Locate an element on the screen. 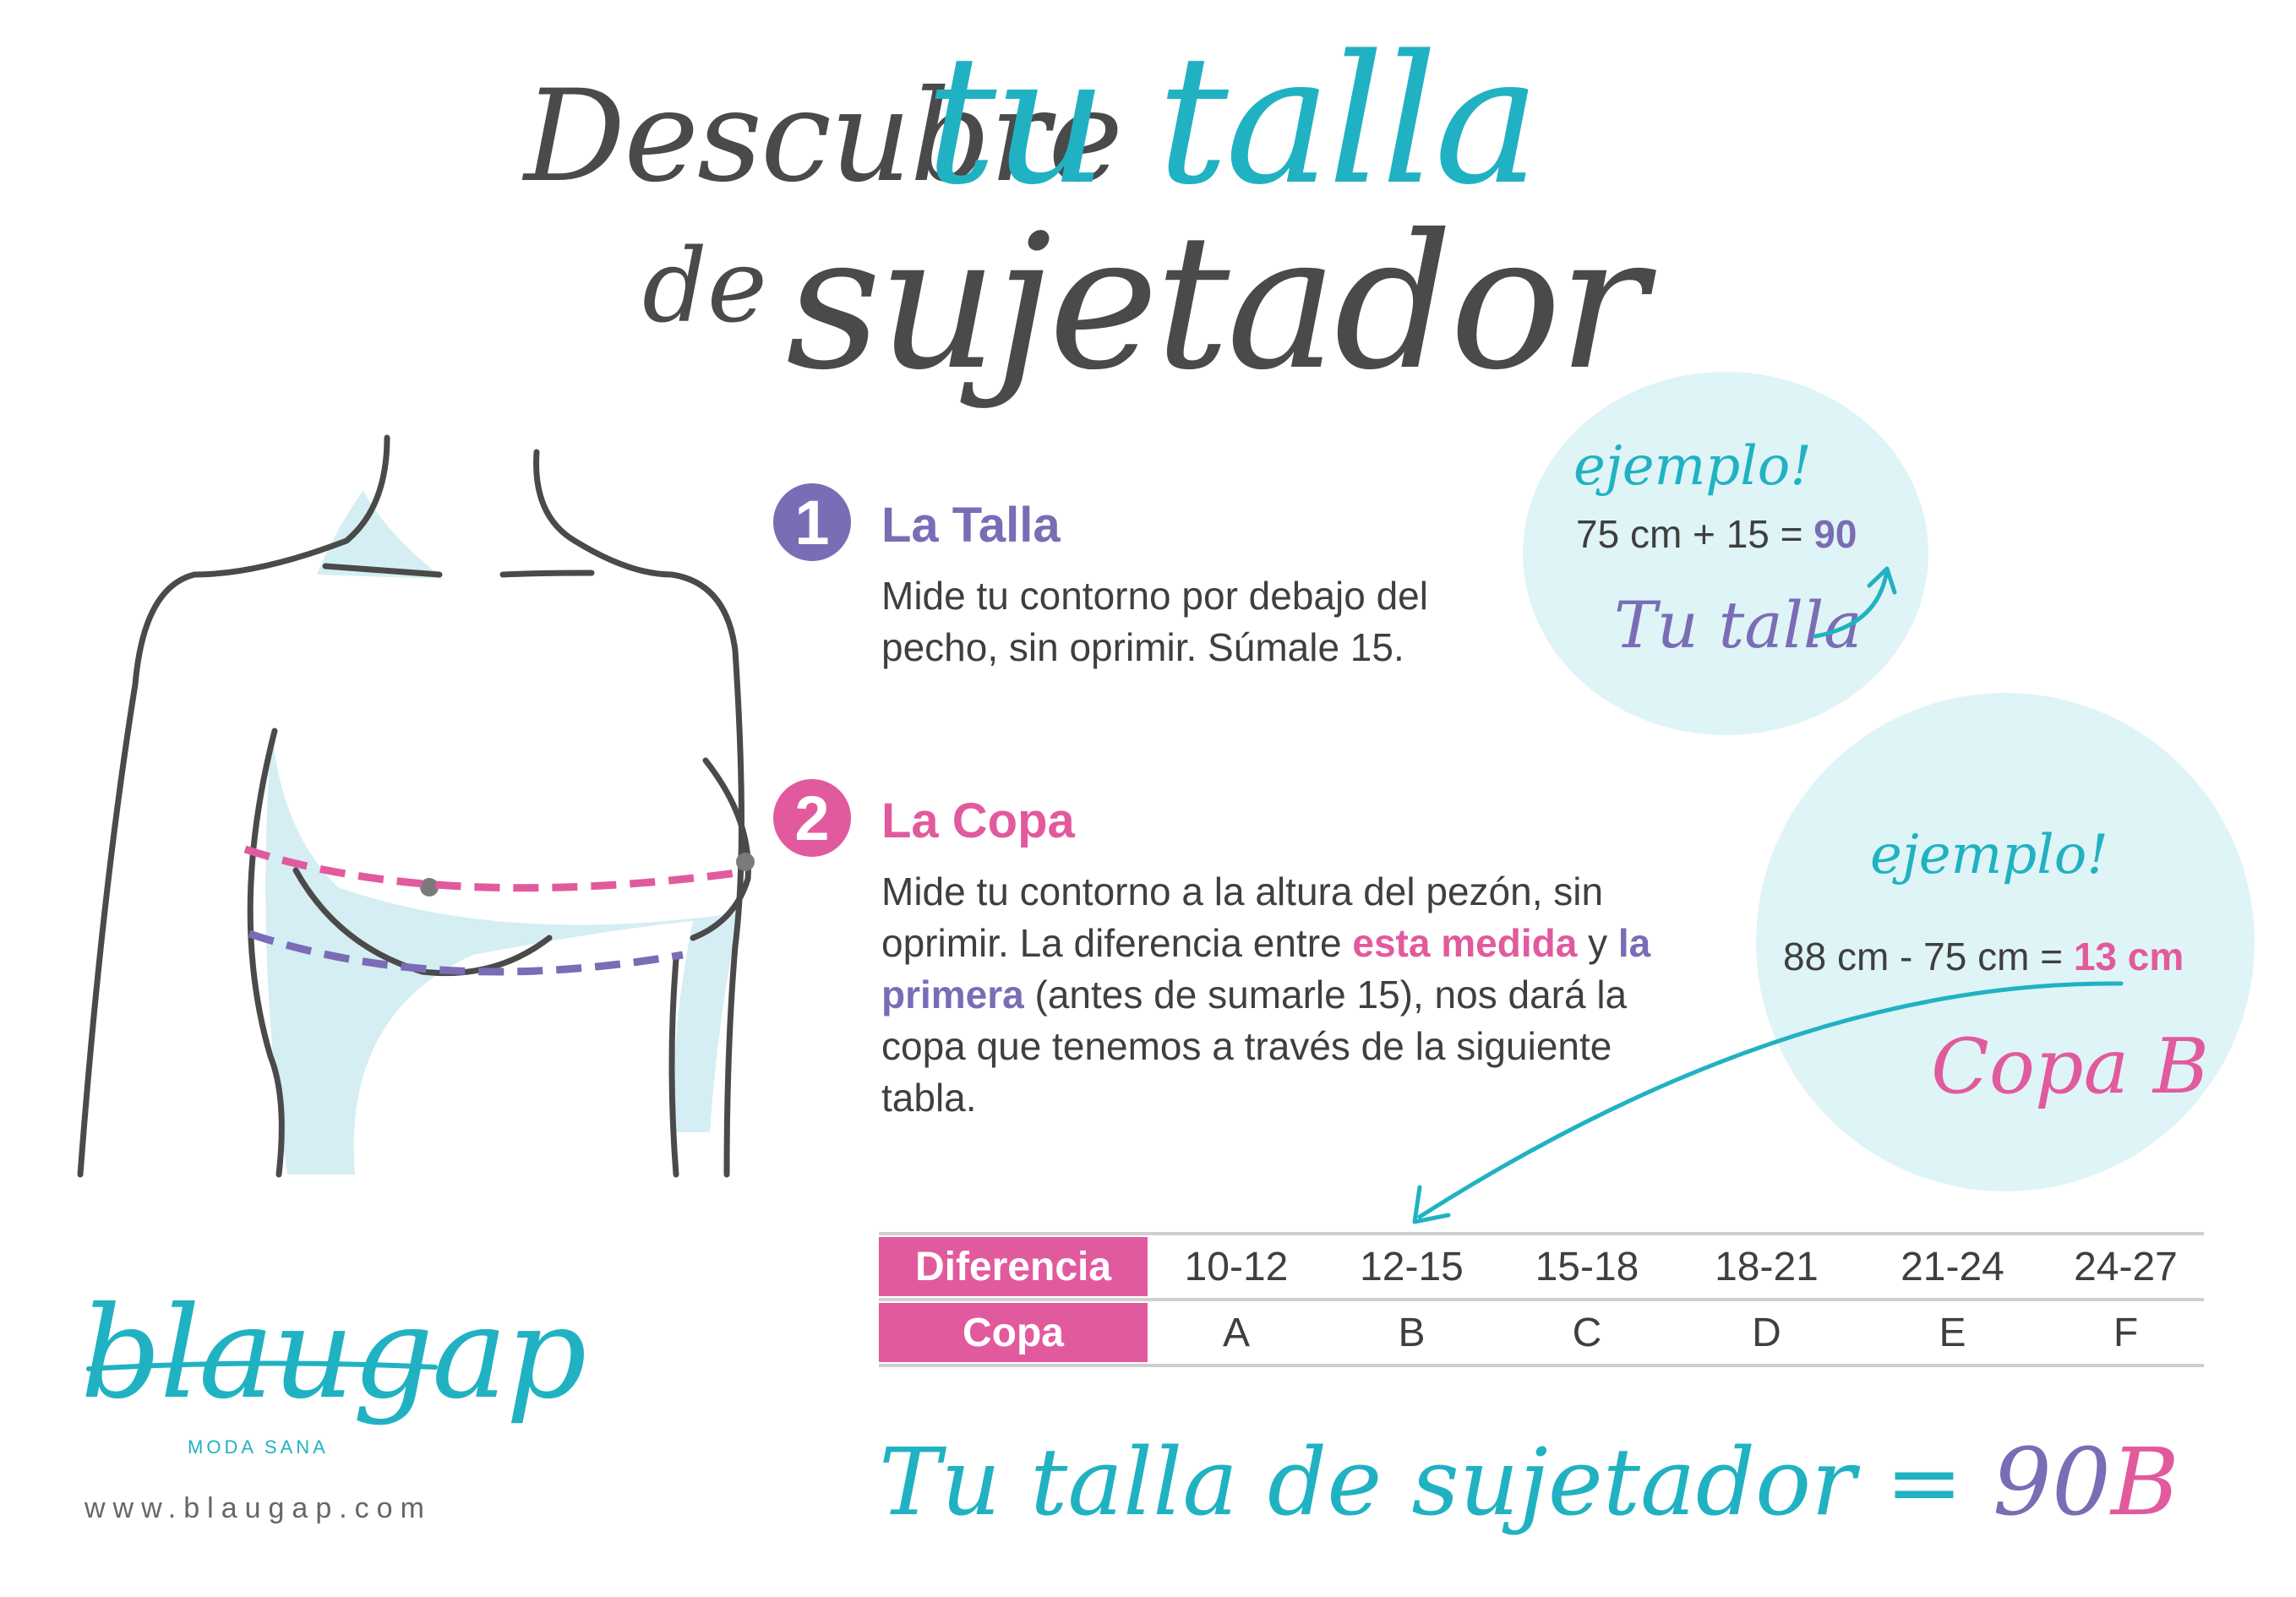 Image resolution: width=2296 pixels, height=1597 pixels. brand-tagline: MODA SANA is located at coordinates (258, 1447).